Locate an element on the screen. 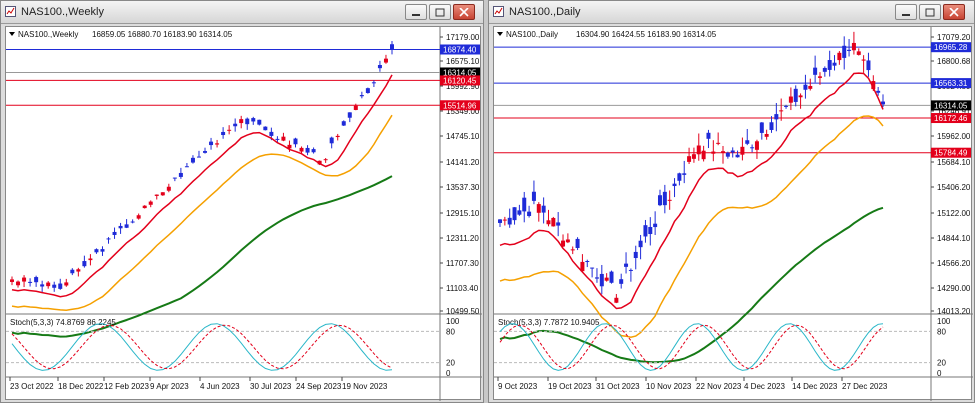 The width and height of the screenshot is (975, 403). chart-window-icon is located at coordinates (498, 11).